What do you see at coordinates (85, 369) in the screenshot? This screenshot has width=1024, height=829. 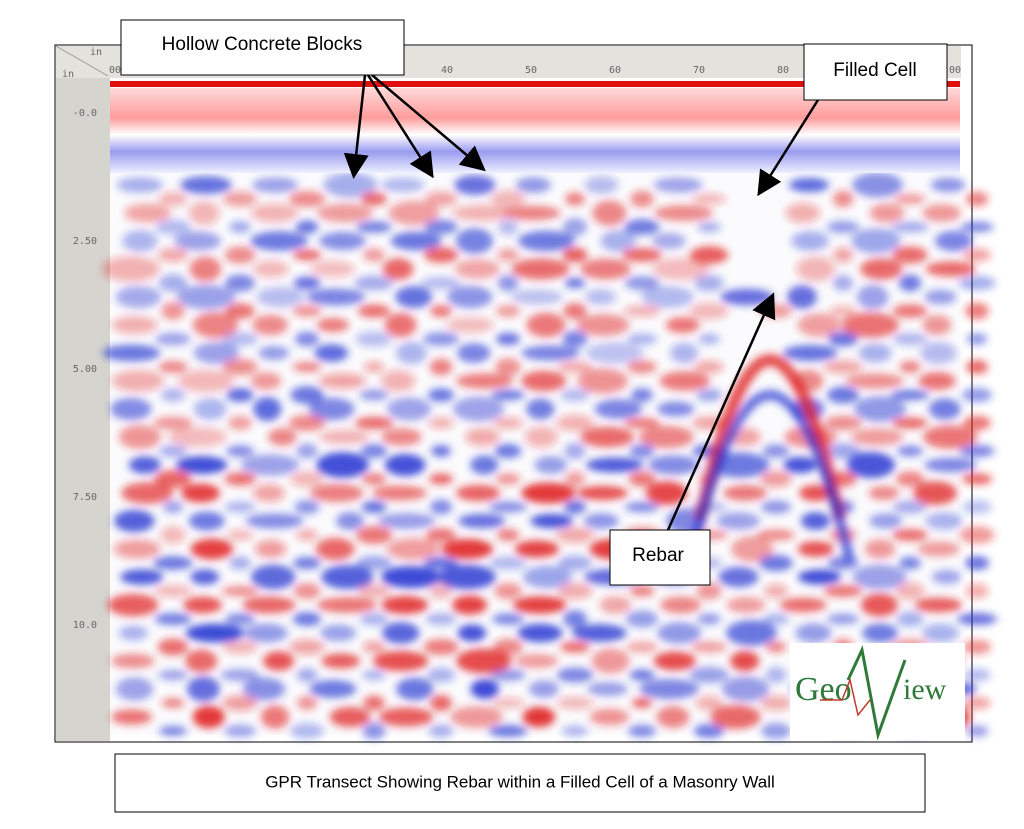 I see `y-ruler: -0.0 2.50 5.00 7.50 10.0` at bounding box center [85, 369].